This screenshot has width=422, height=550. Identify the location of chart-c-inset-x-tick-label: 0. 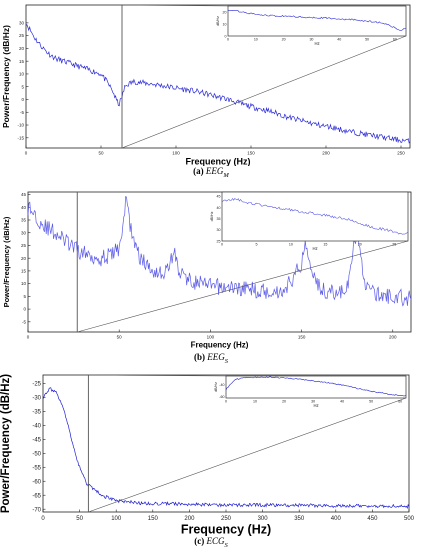
(226, 402).